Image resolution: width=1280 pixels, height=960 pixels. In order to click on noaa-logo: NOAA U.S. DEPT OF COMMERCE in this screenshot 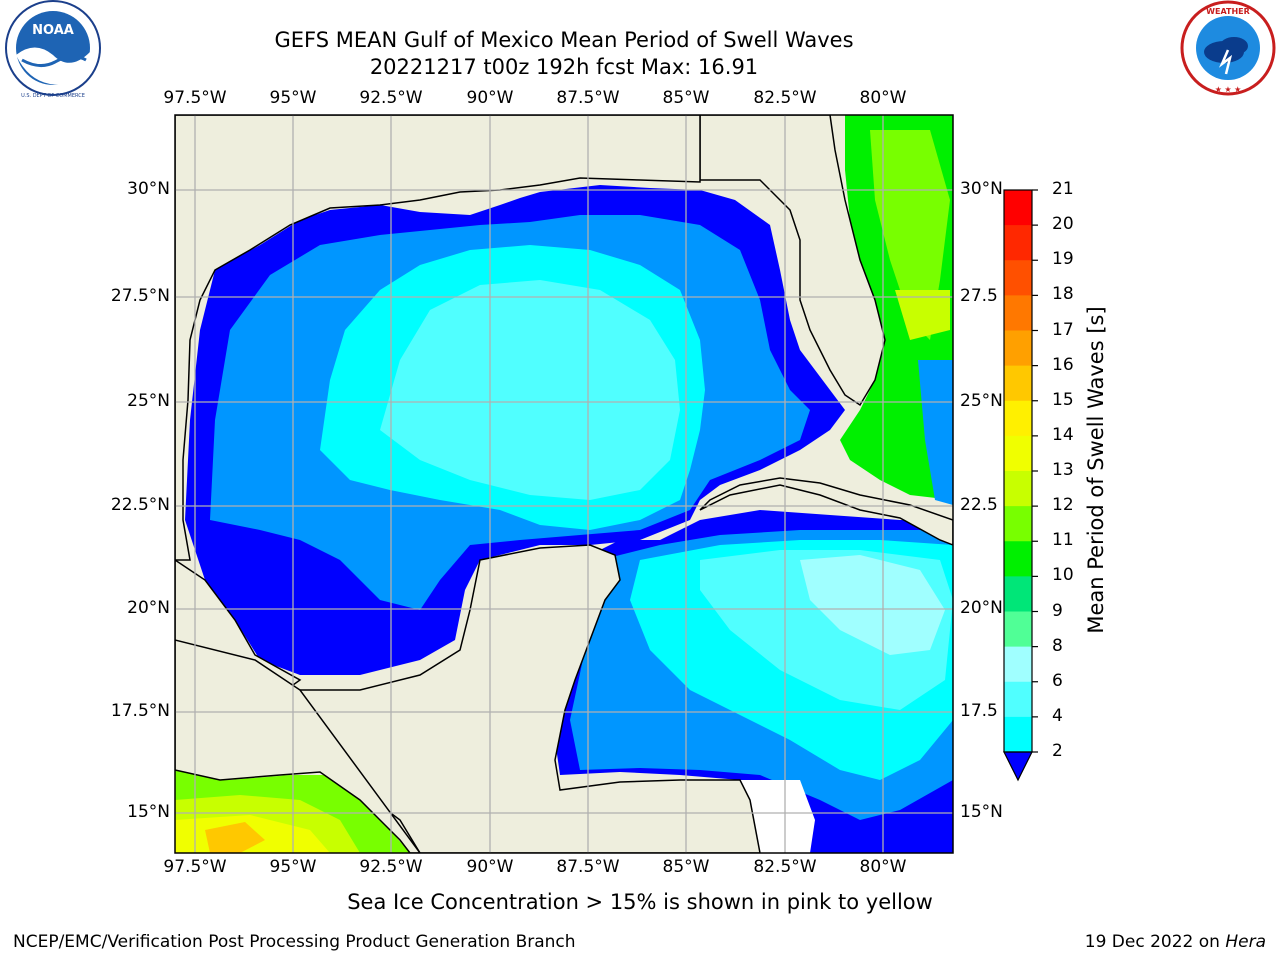, I will do `click(53, 49)`.